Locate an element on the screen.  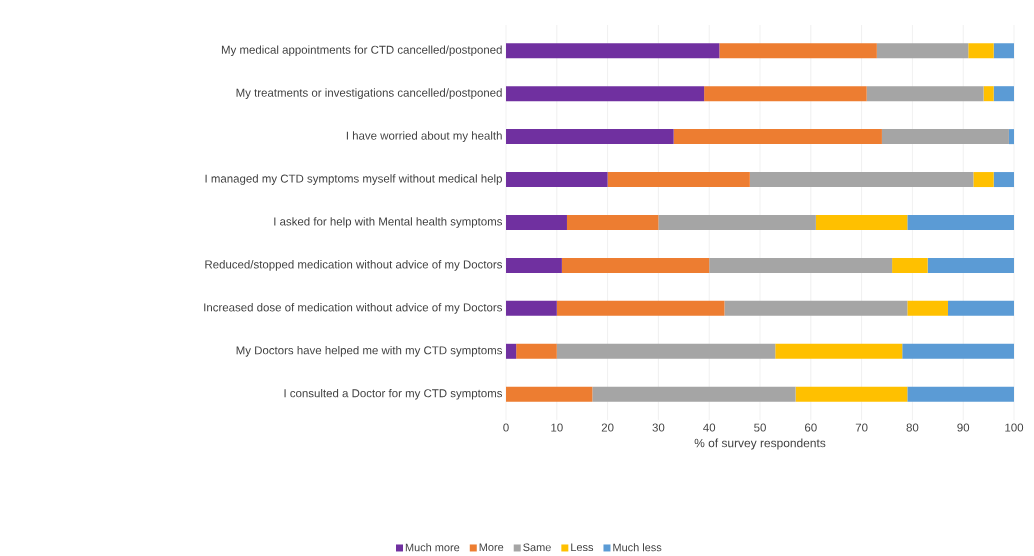
legend-label: Much less is located at coordinates (637, 547).